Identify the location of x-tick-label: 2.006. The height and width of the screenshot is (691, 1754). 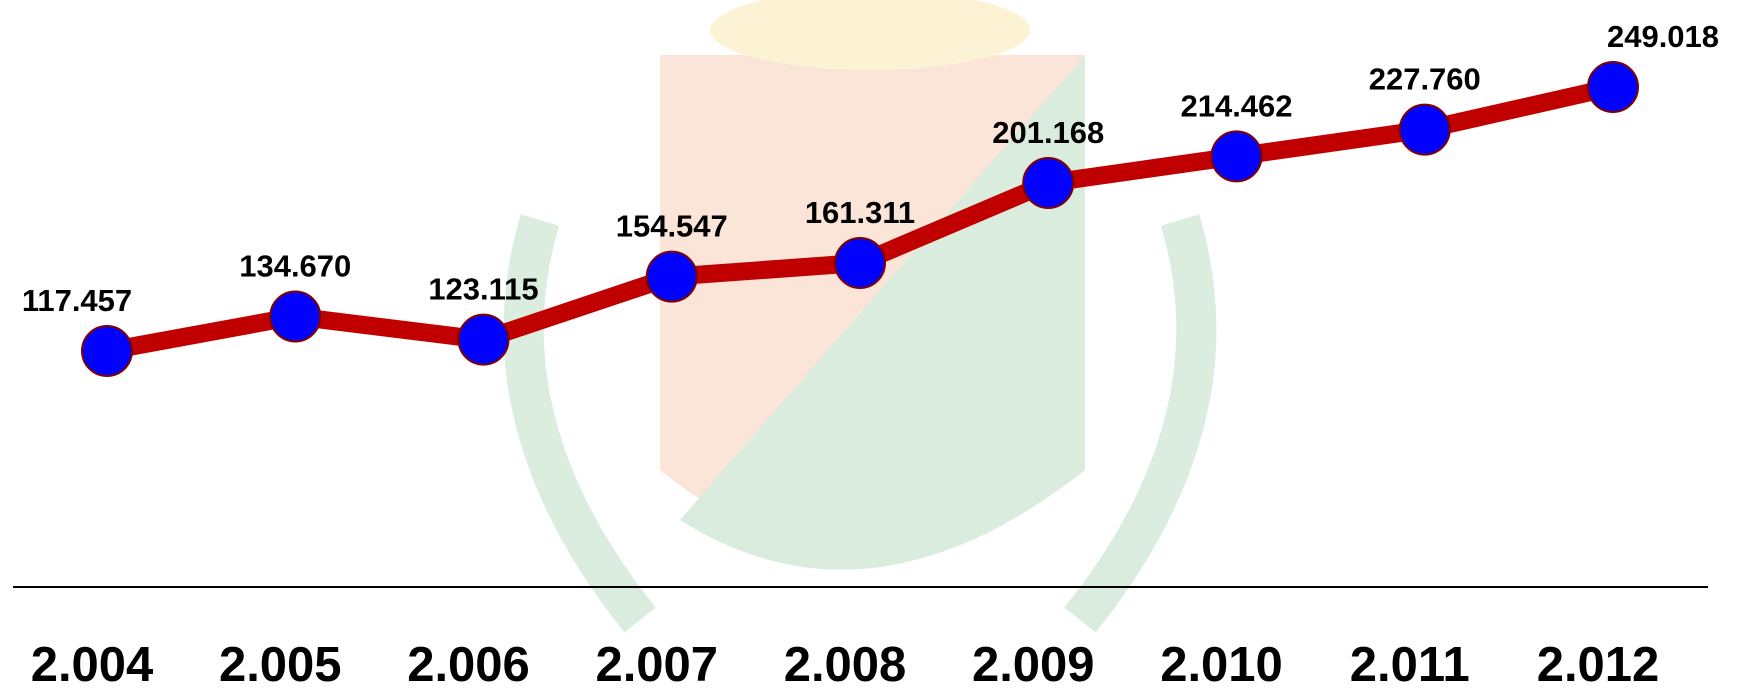
(468, 664).